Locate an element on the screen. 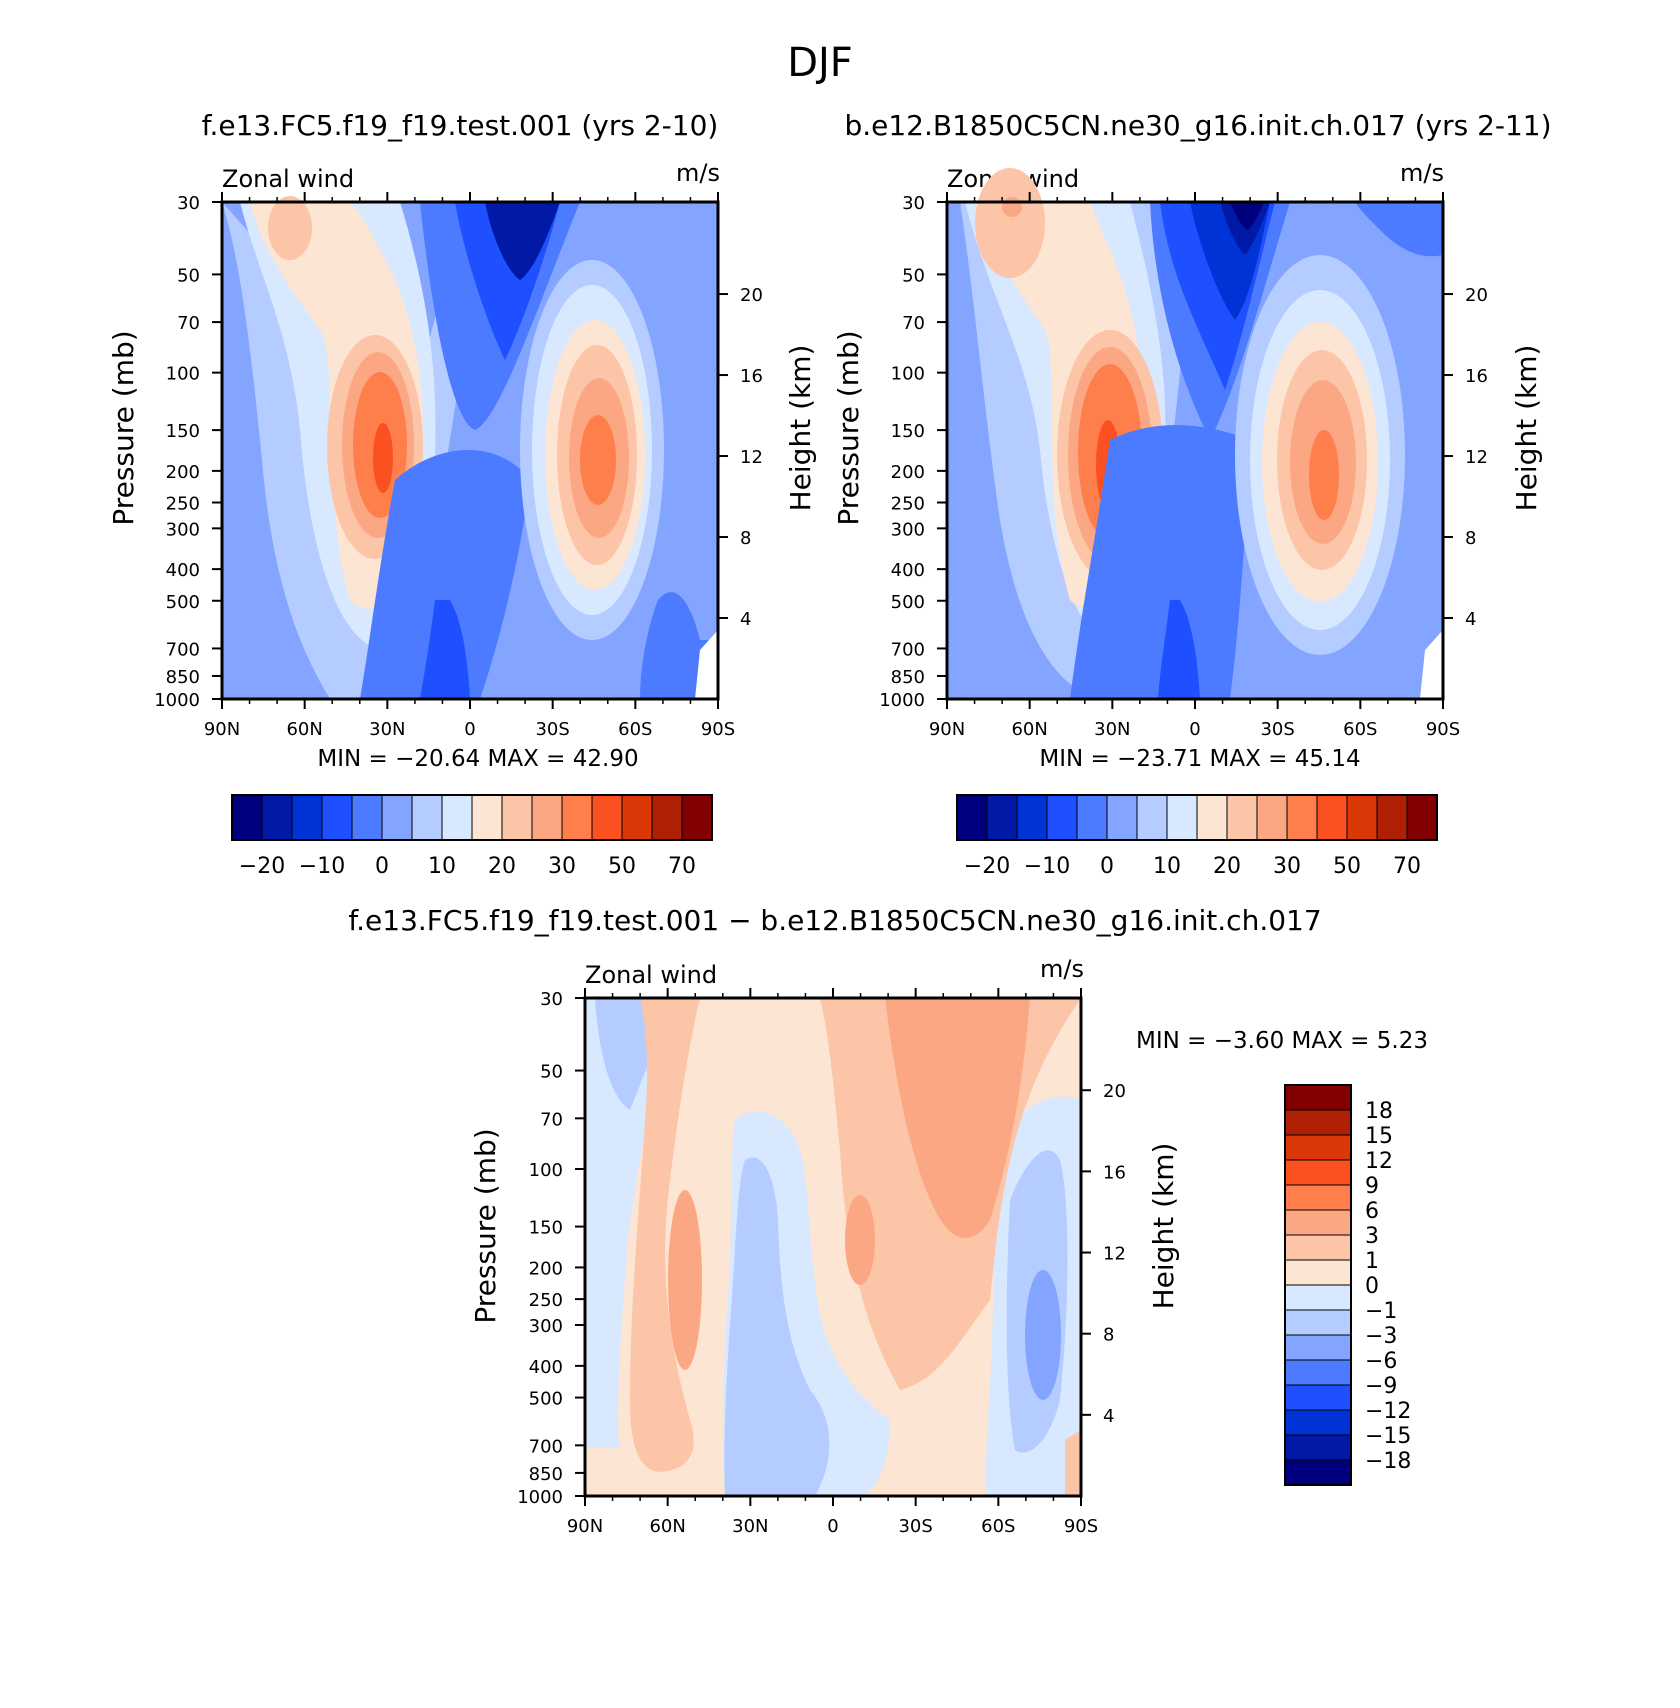 The height and width of the screenshot is (1708, 1680). x-tick-label: 0 is located at coordinates (469, 729).